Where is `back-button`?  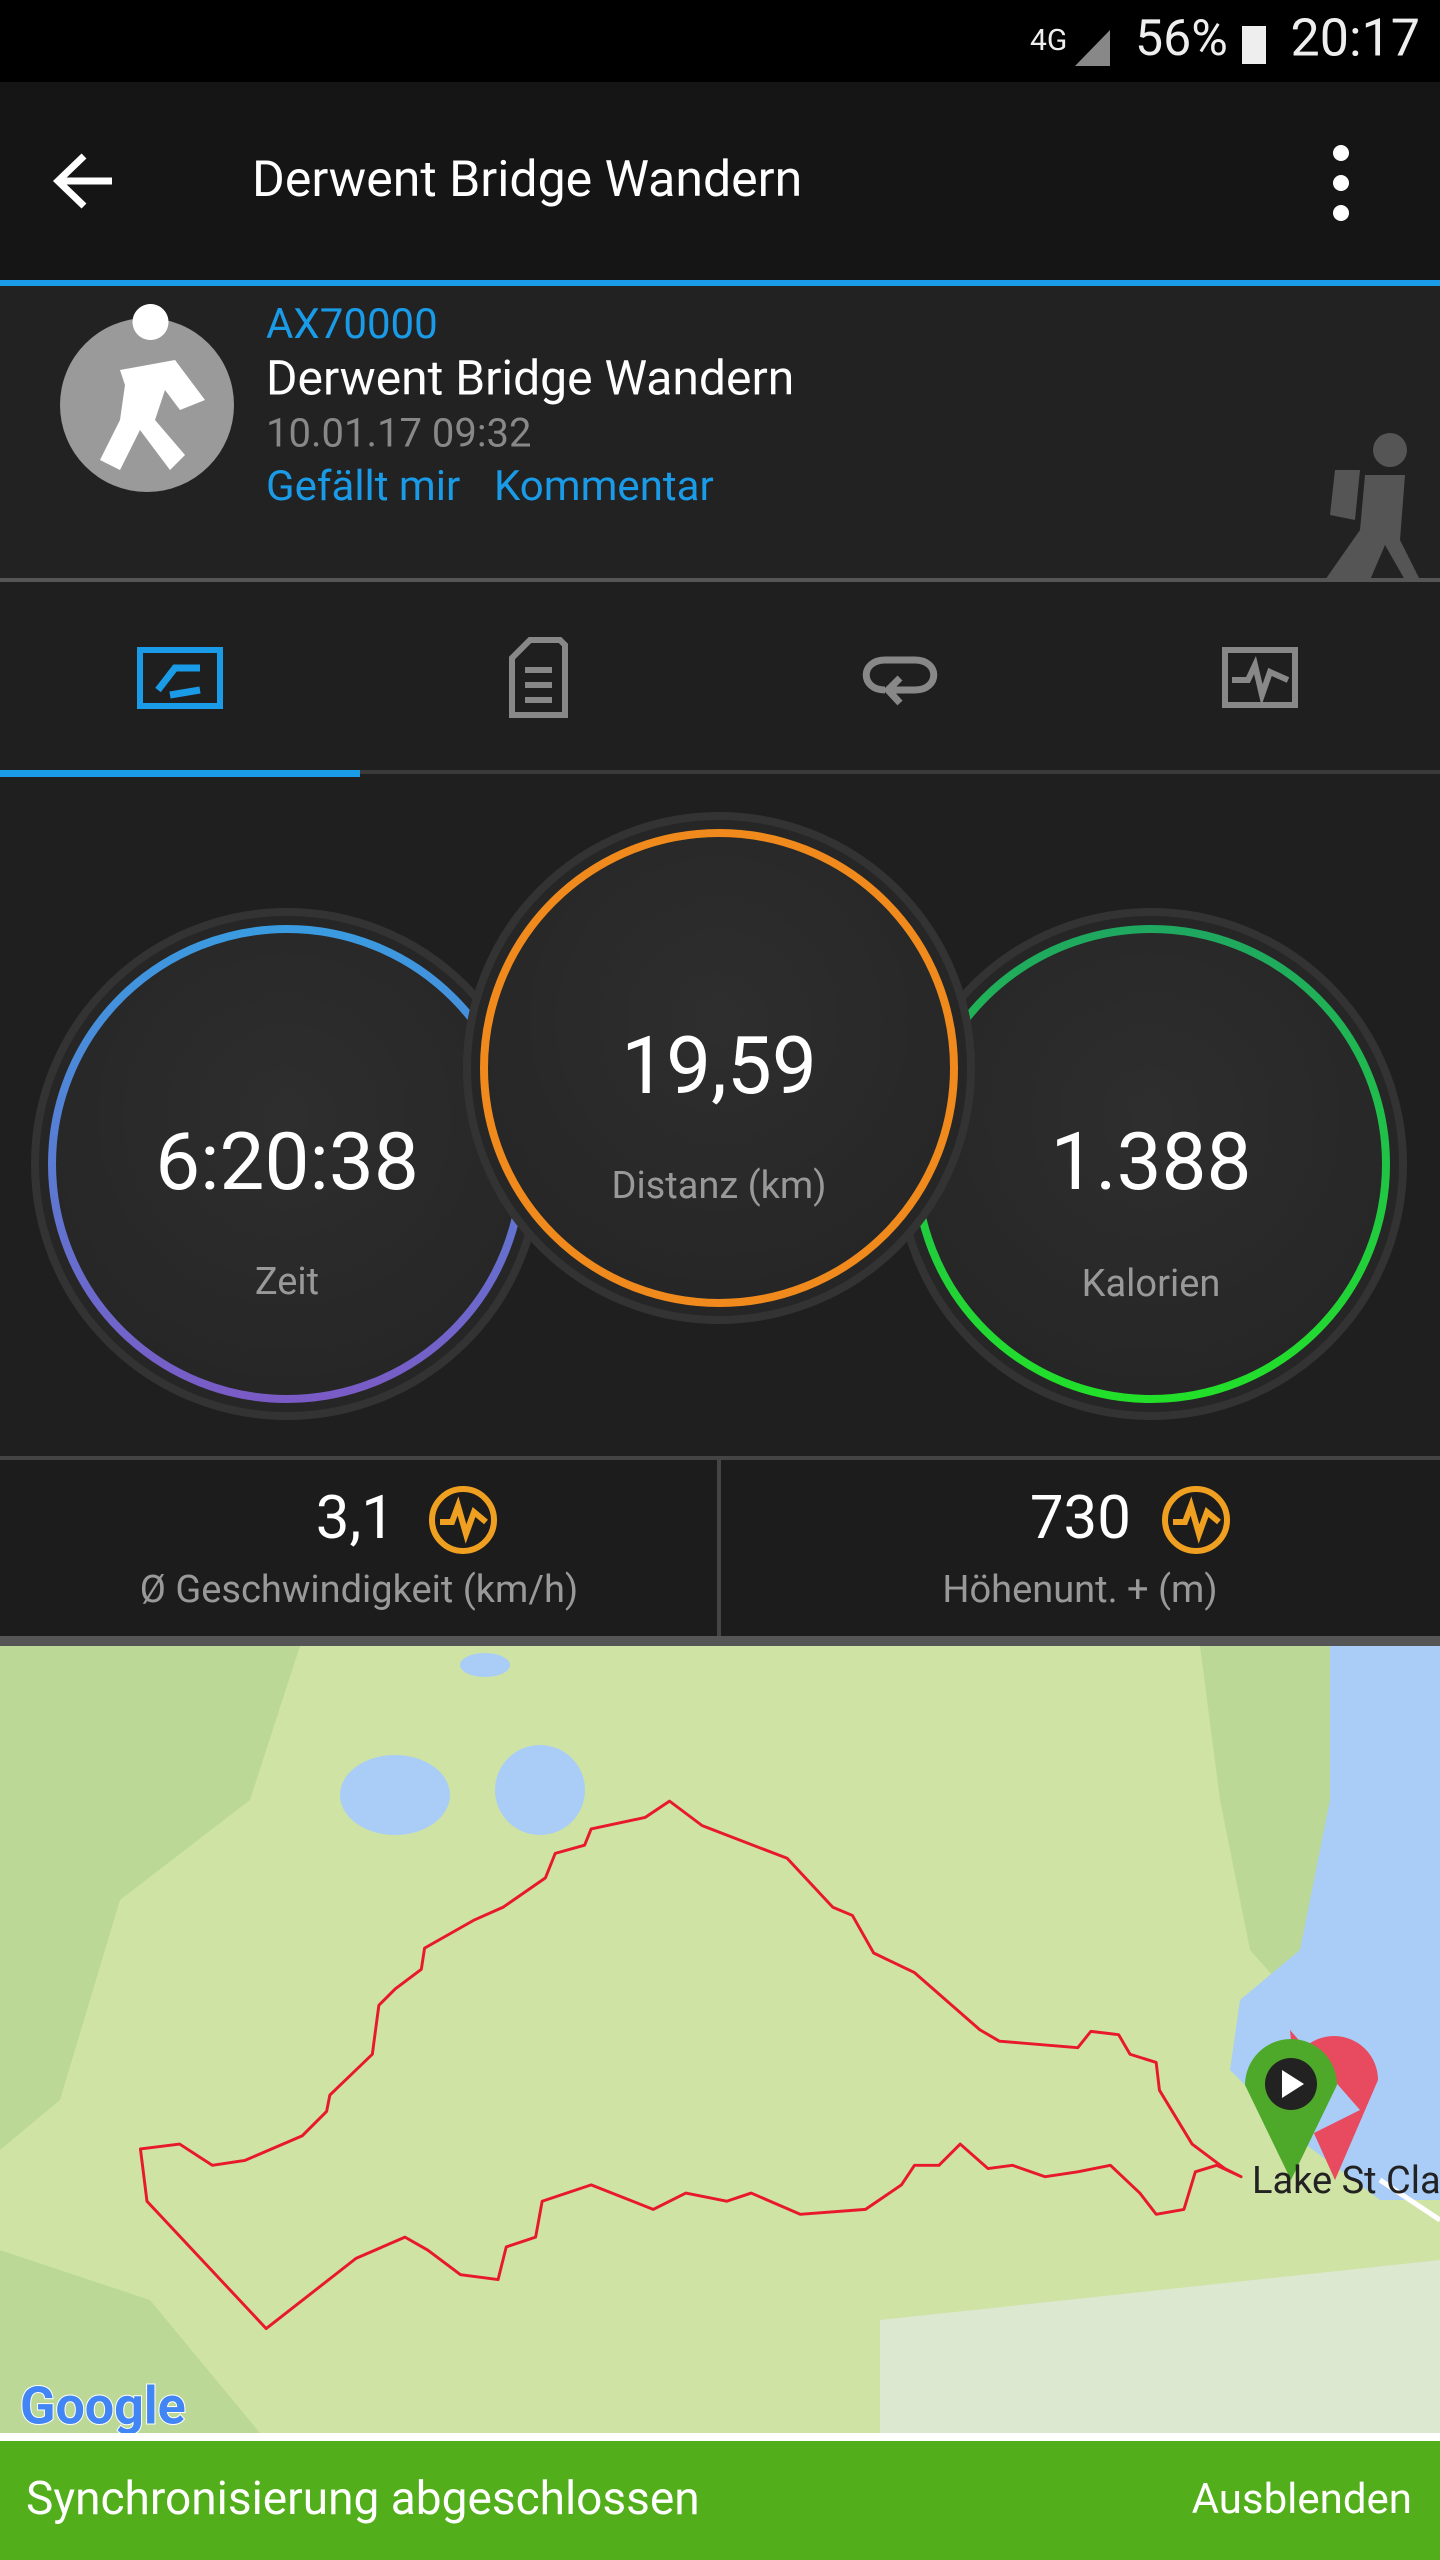
back-button is located at coordinates (82, 181).